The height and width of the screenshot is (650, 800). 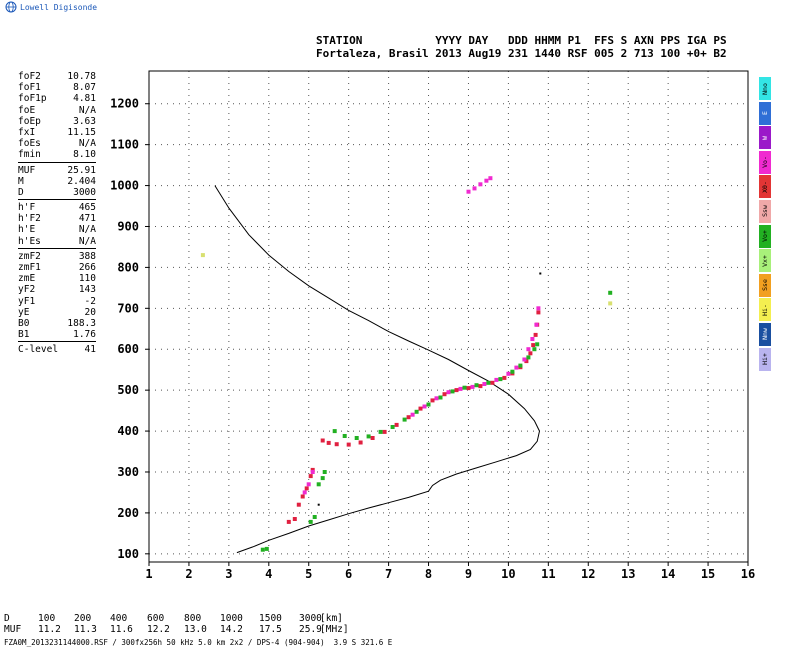 I want to click on param-row: yF2 143, so click(x=57, y=289).